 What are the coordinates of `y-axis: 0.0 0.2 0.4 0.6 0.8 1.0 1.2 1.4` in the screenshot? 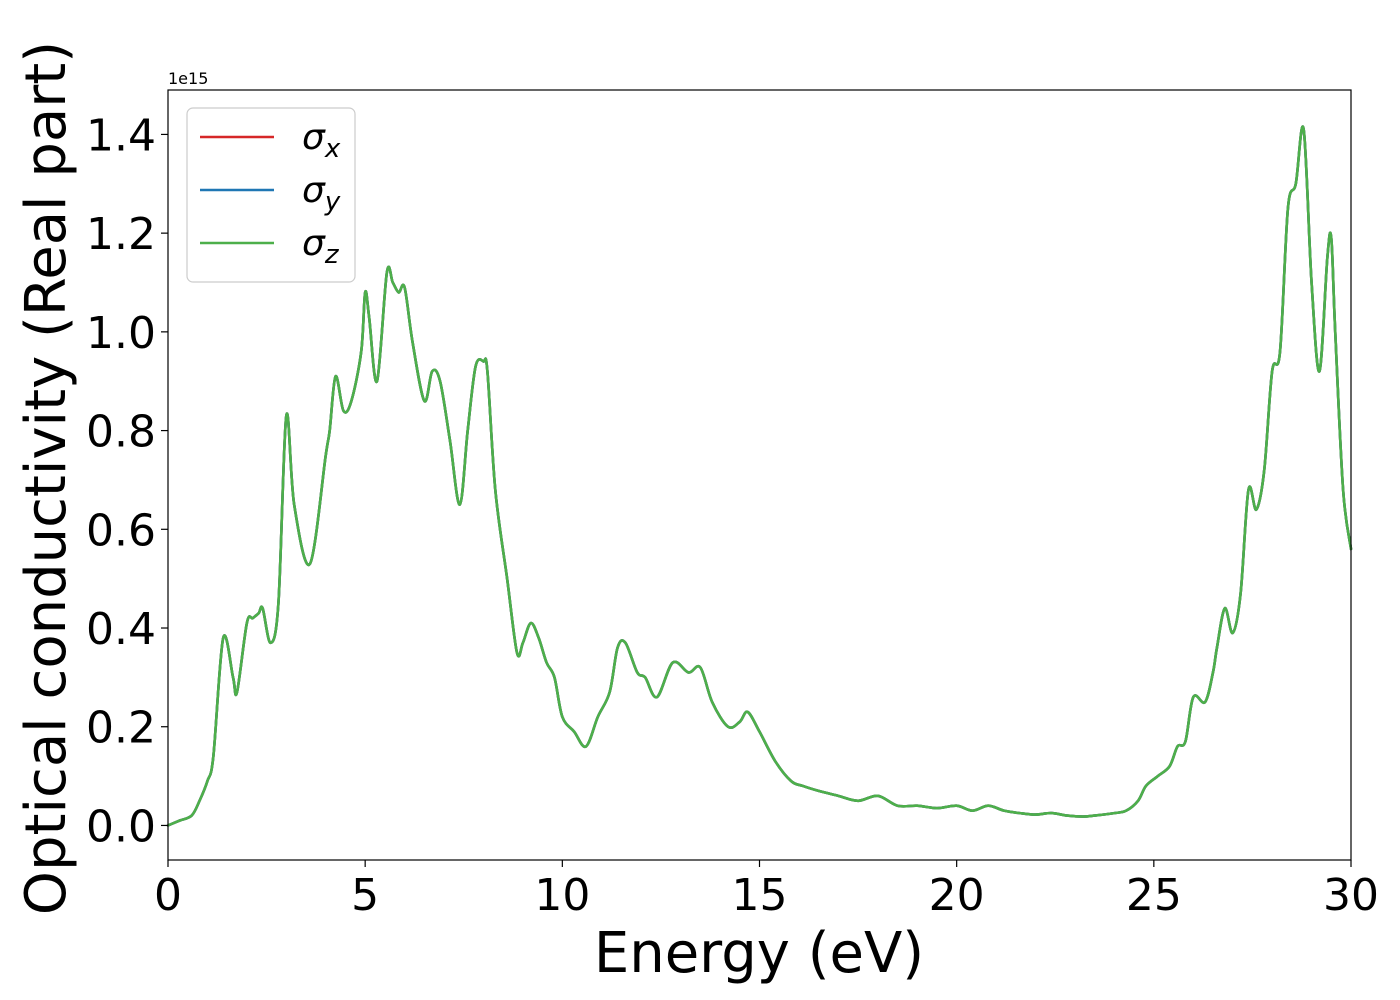 It's located at (127, 481).